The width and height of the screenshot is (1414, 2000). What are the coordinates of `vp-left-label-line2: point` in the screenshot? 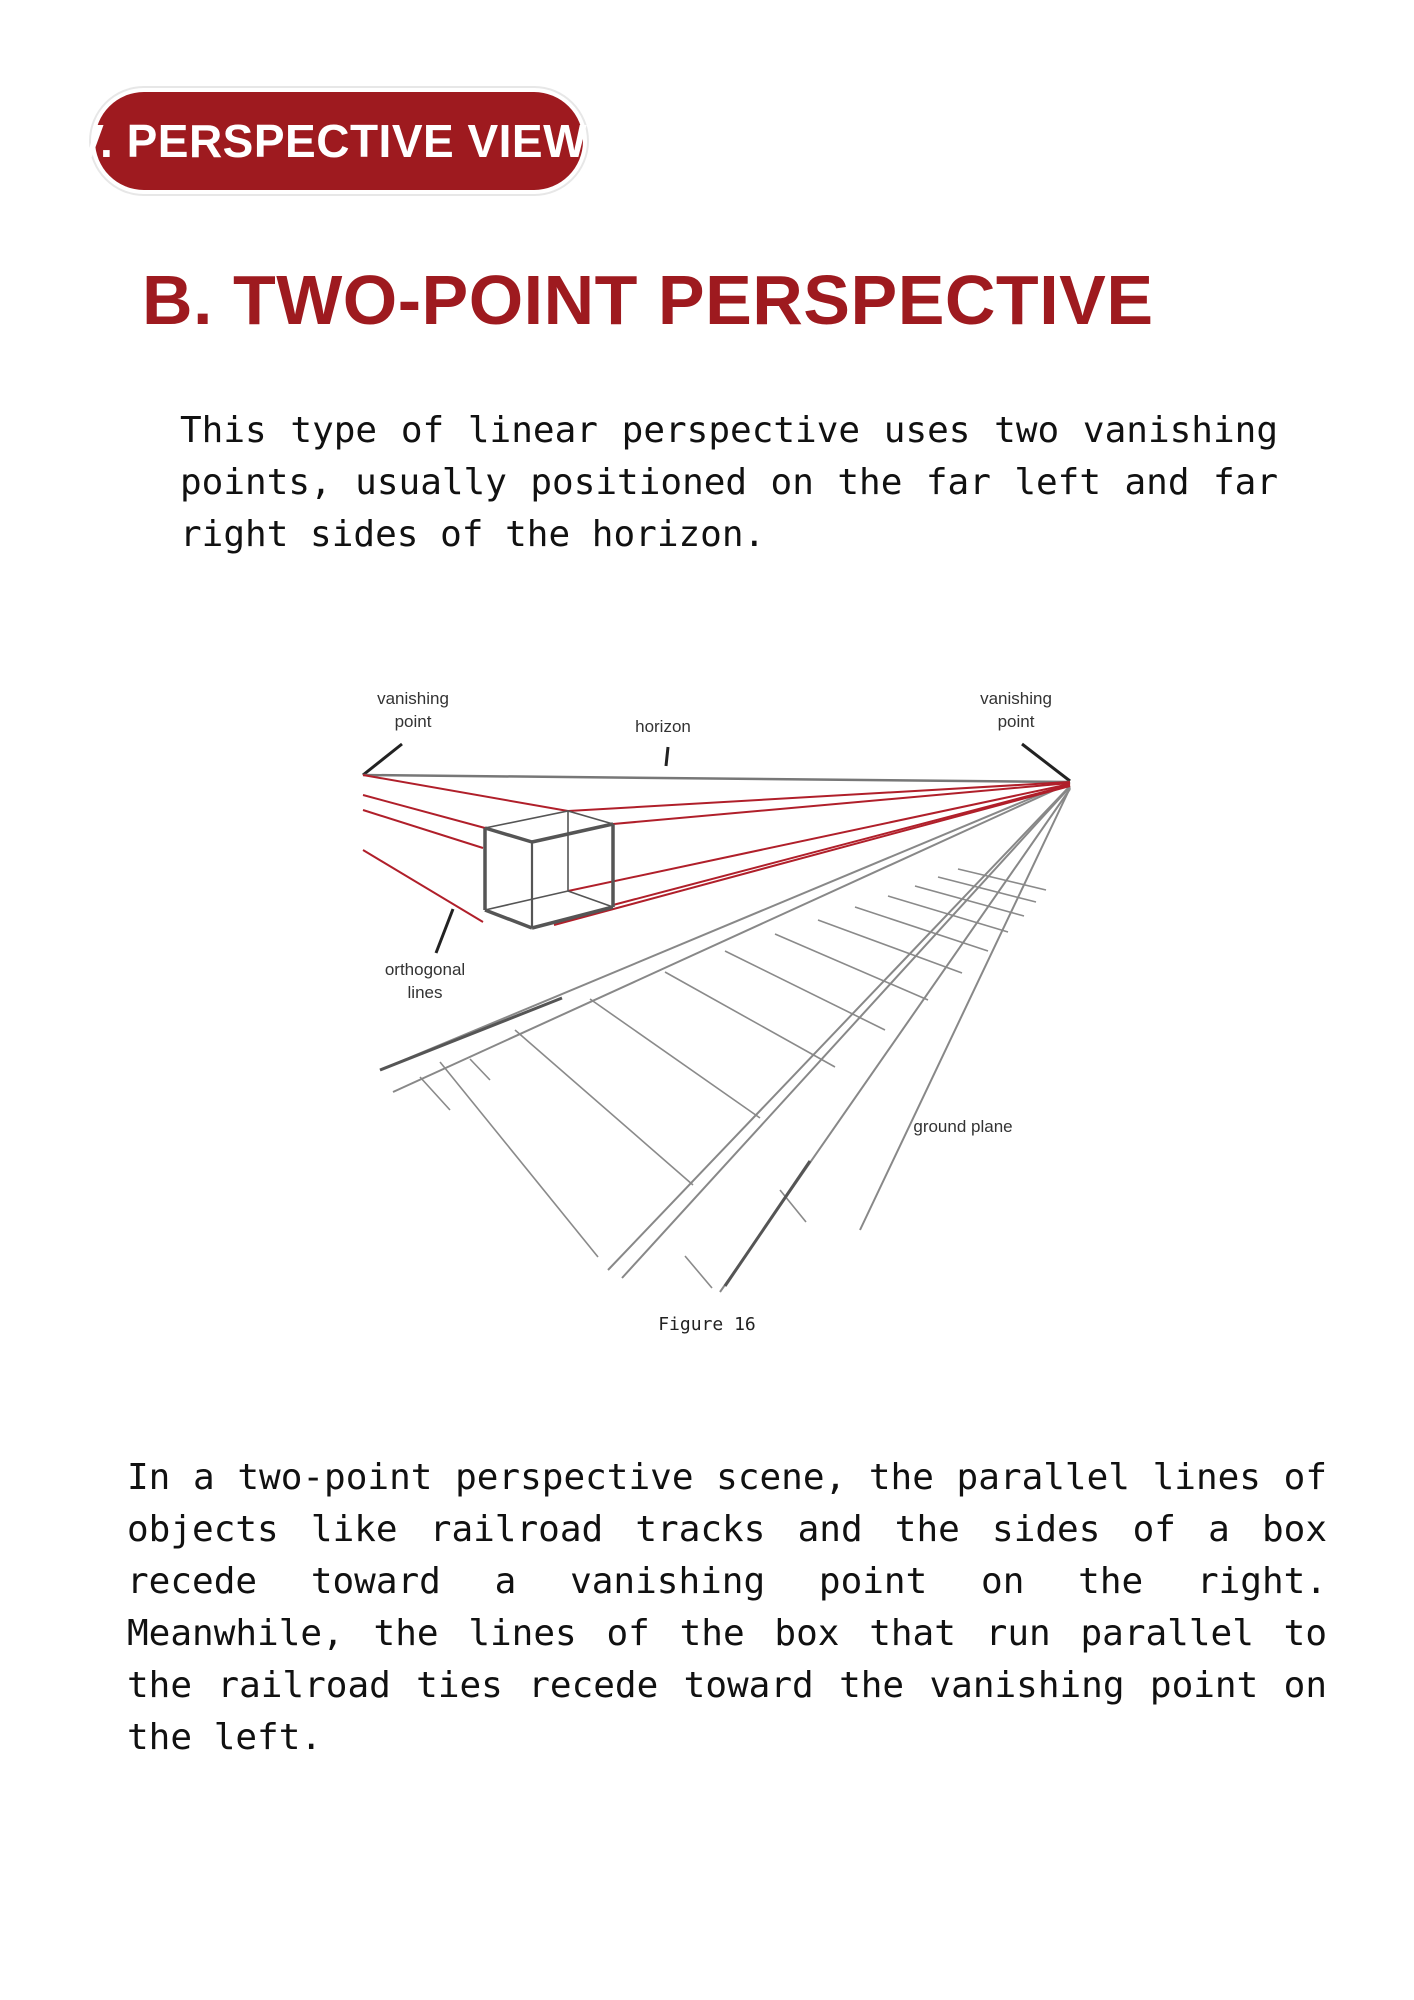 It's located at (413, 721).